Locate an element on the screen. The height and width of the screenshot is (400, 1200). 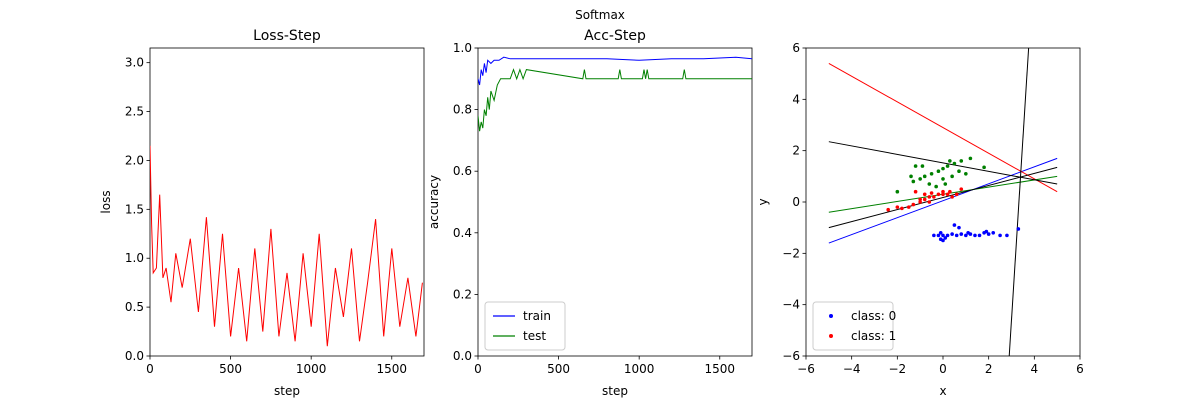
loss-xtick-label: 1000 is located at coordinates (311, 369).